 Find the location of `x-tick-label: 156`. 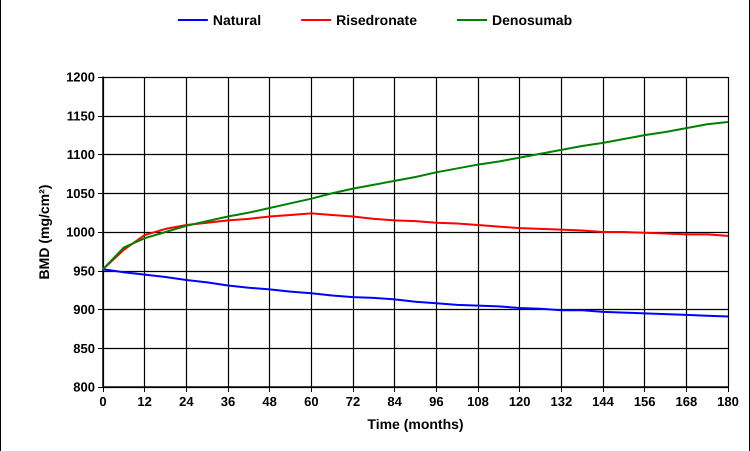

x-tick-label: 156 is located at coordinates (645, 401).